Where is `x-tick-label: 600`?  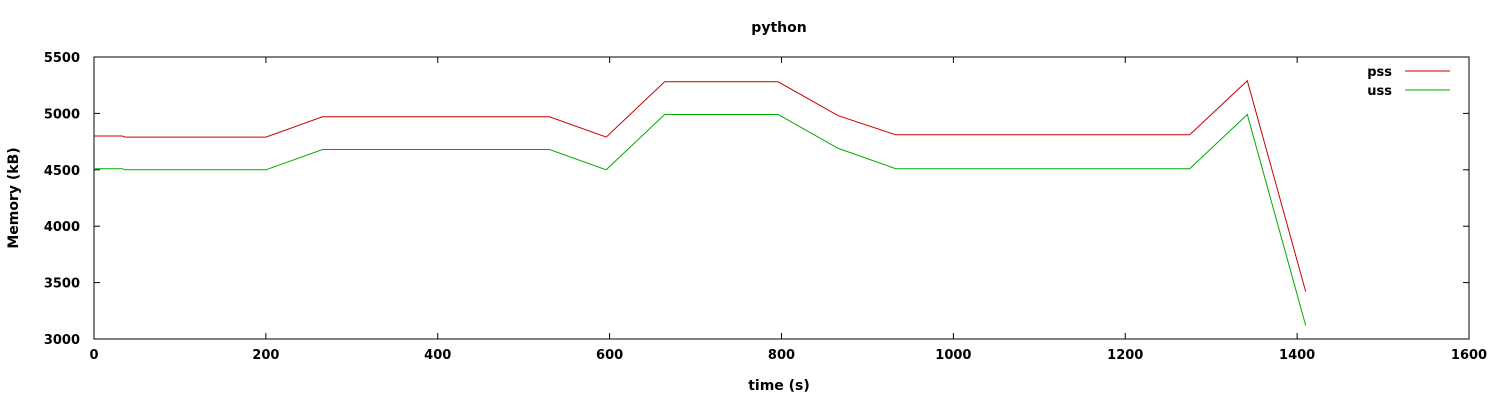 x-tick-label: 600 is located at coordinates (609, 355).